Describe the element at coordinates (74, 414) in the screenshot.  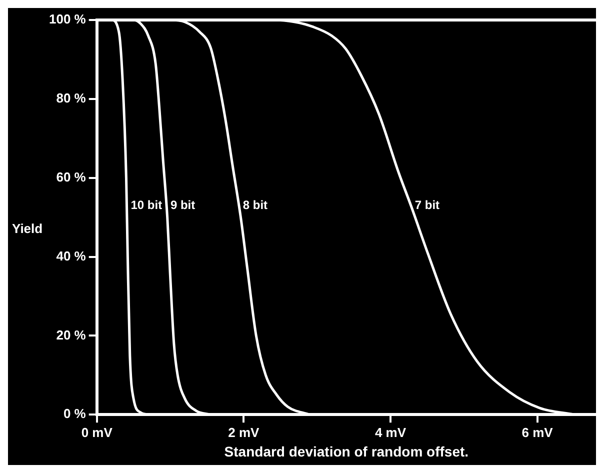
I see `y-tick-label: 0 %` at that location.